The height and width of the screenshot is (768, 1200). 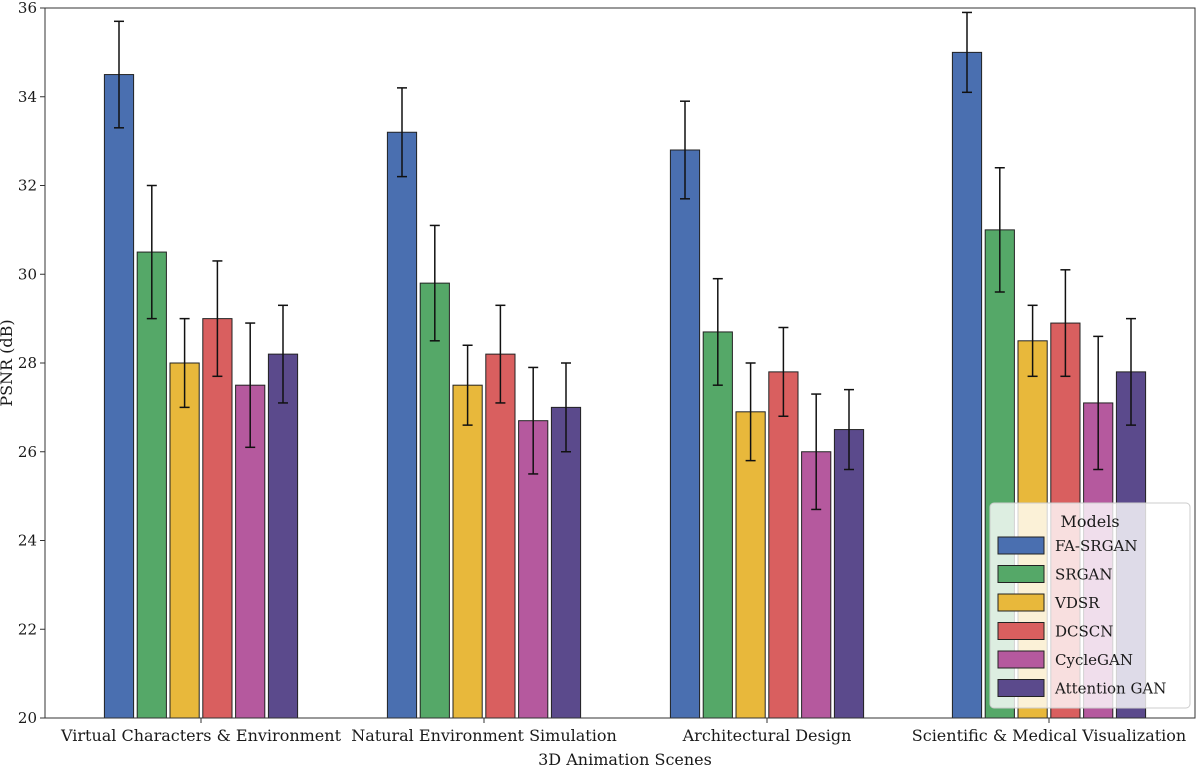 I want to click on y-tick-label: 34, so click(x=27, y=97).